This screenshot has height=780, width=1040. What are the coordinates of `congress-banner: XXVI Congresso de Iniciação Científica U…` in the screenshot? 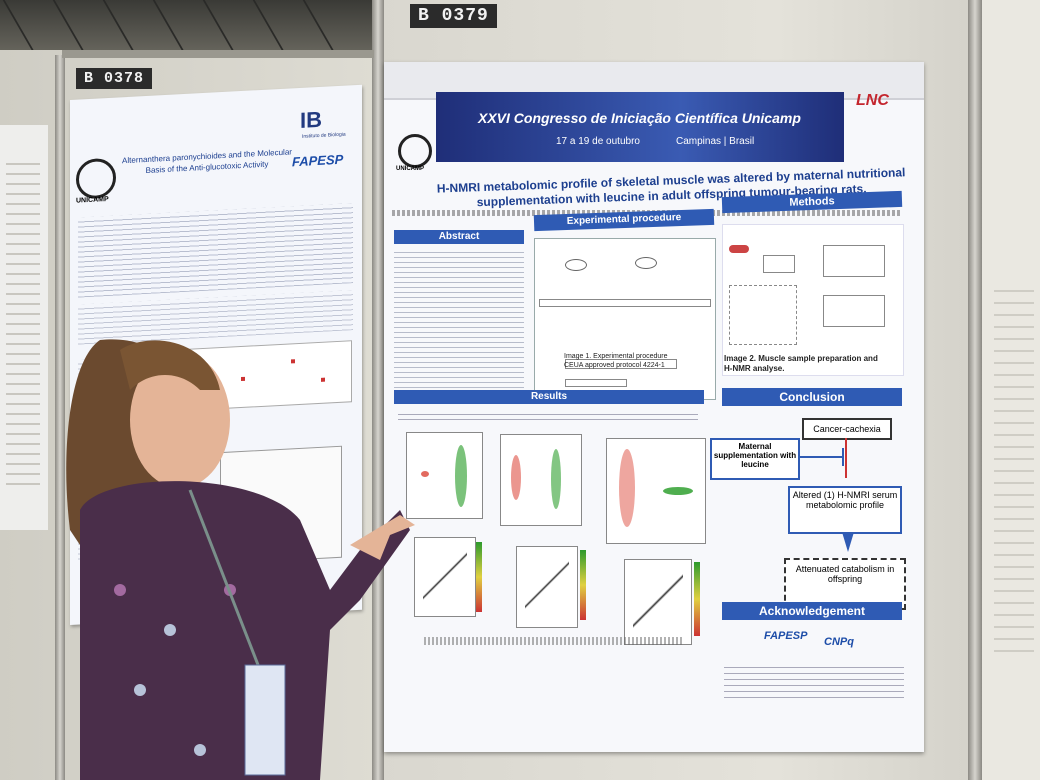 It's located at (640, 127).